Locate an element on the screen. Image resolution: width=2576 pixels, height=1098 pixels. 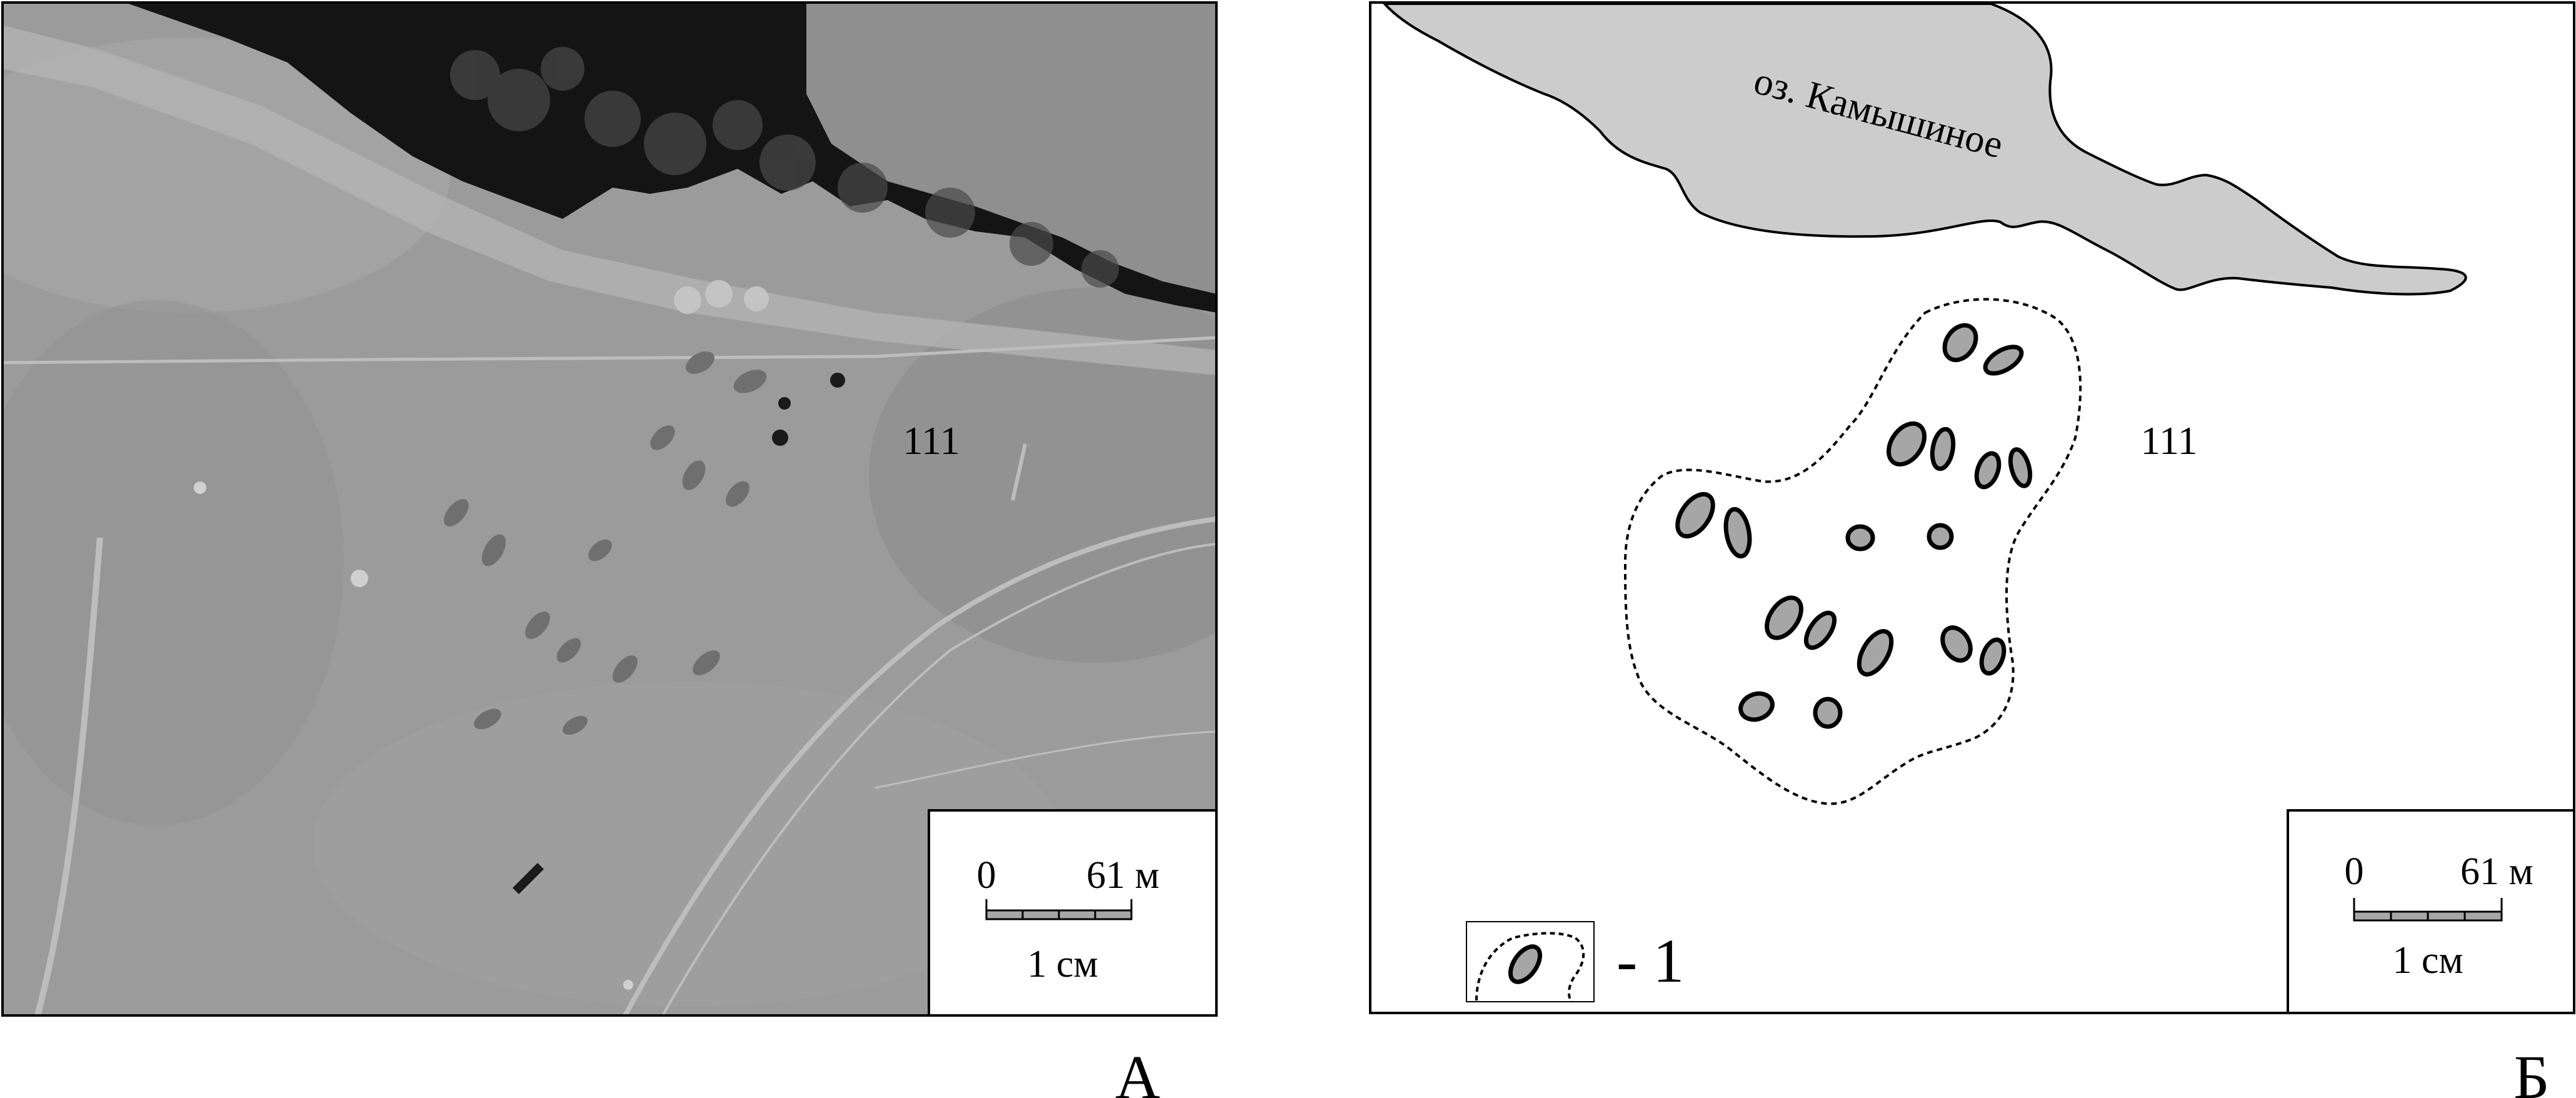
legend-mound-sample is located at coordinates (1525, 964).